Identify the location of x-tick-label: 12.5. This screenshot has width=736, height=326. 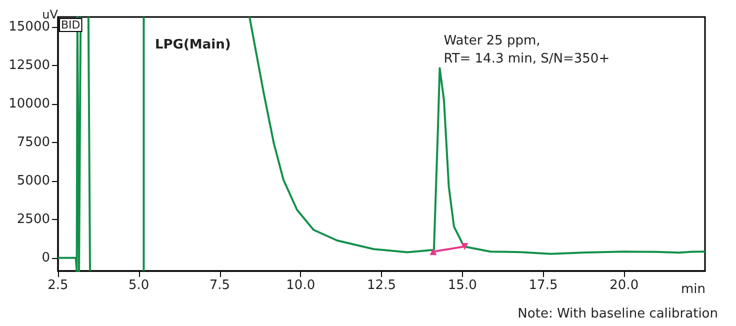
(381, 285).